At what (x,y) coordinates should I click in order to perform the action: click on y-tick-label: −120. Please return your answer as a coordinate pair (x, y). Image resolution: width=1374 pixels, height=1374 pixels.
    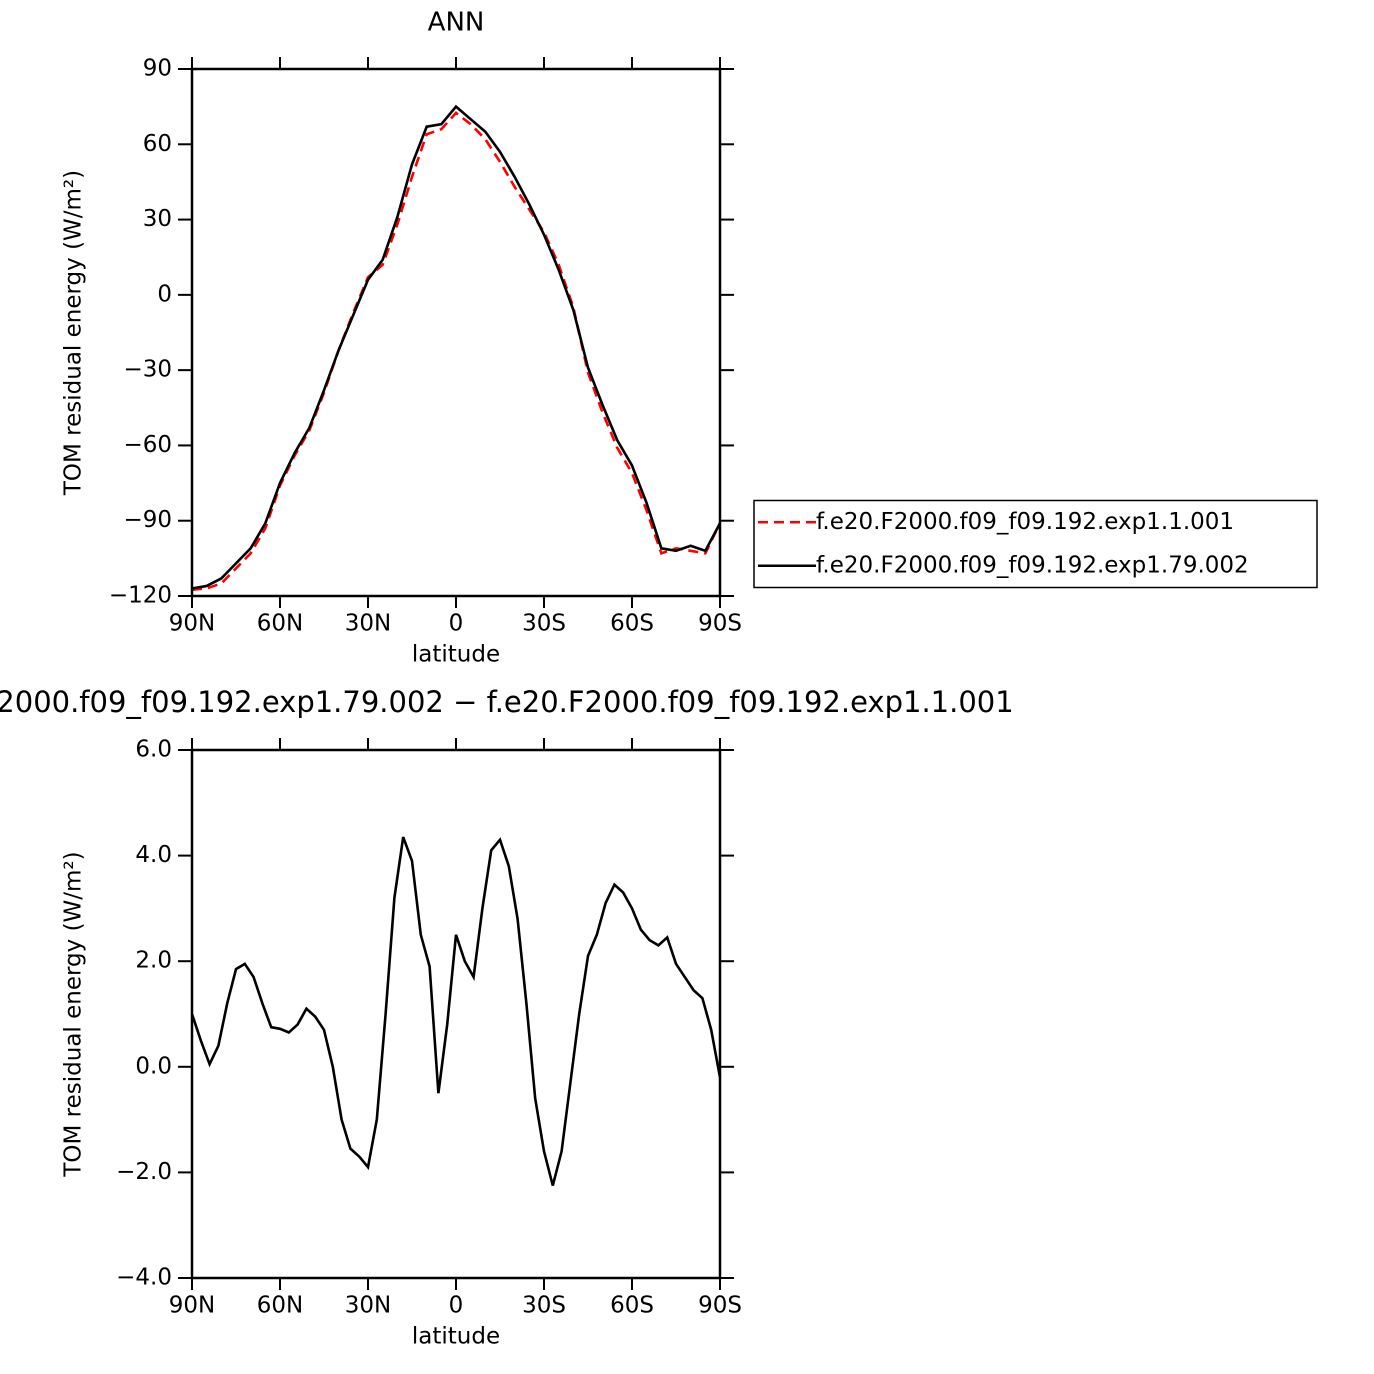
    Looking at the image, I should click on (140, 596).